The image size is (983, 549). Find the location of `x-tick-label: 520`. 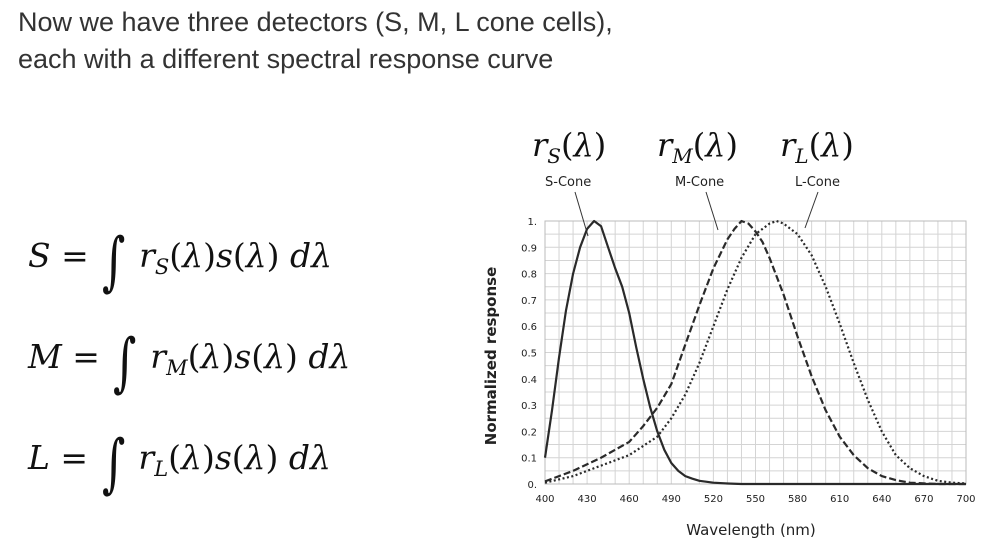

x-tick-label: 520 is located at coordinates (713, 499).